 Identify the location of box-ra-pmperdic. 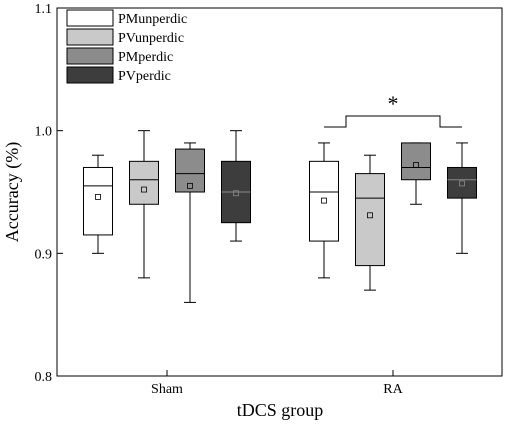
(416, 173).